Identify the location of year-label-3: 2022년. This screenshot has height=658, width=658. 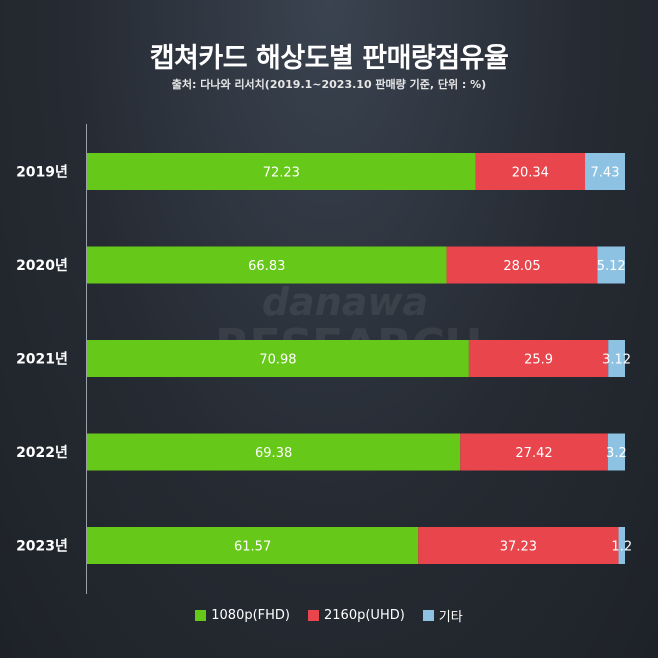
(42, 453).